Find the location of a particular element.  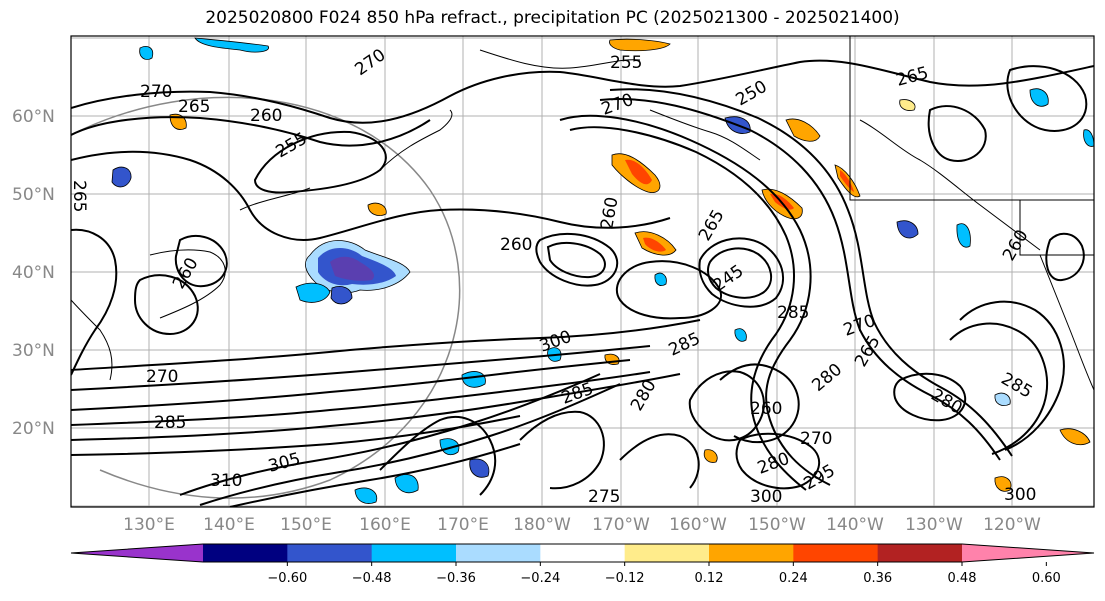

colorbar-tick-label: −0.48 is located at coordinates (372, 578).